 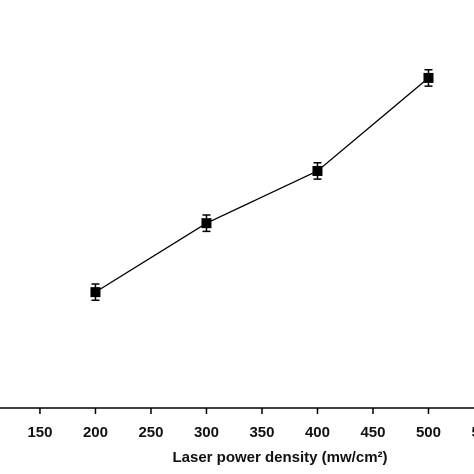 I want to click on x-tick-label: 350, so click(x=261, y=432).